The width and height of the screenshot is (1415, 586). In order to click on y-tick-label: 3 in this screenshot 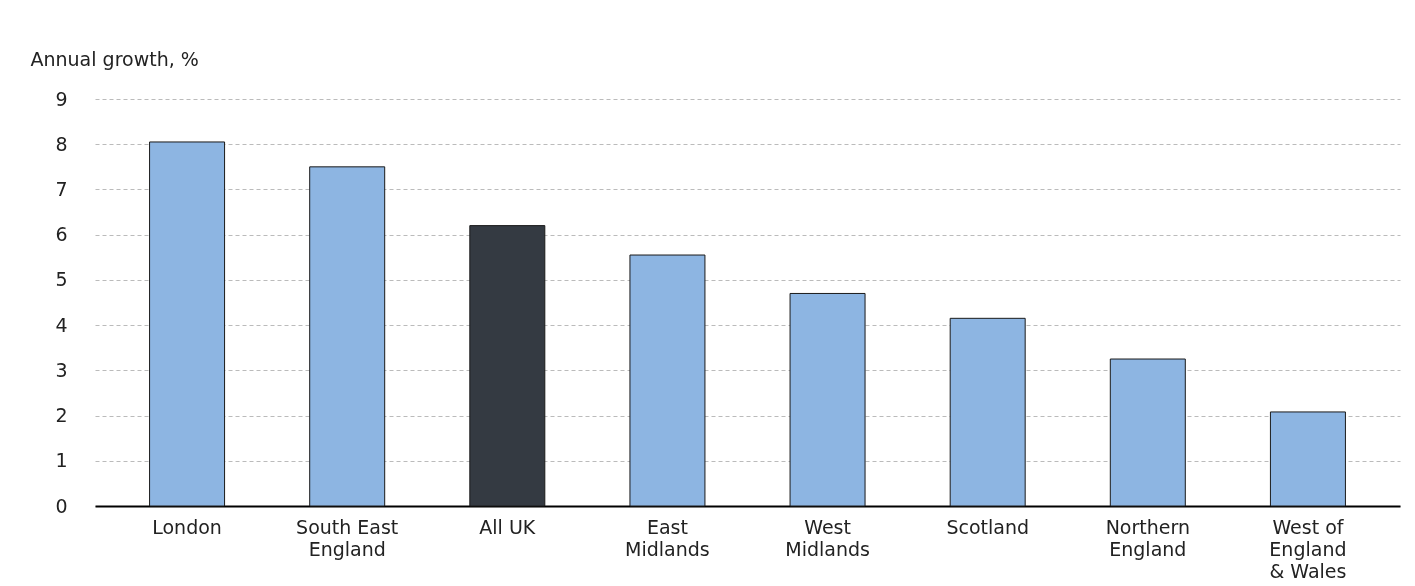, I will do `click(61, 369)`.